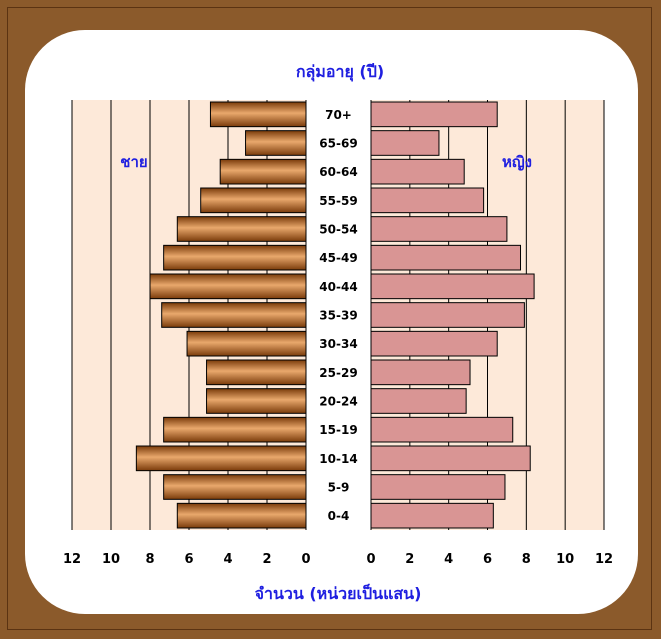 This screenshot has height=639, width=661. What do you see at coordinates (448, 559) in the screenshot?
I see `x-tick-right: 4` at bounding box center [448, 559].